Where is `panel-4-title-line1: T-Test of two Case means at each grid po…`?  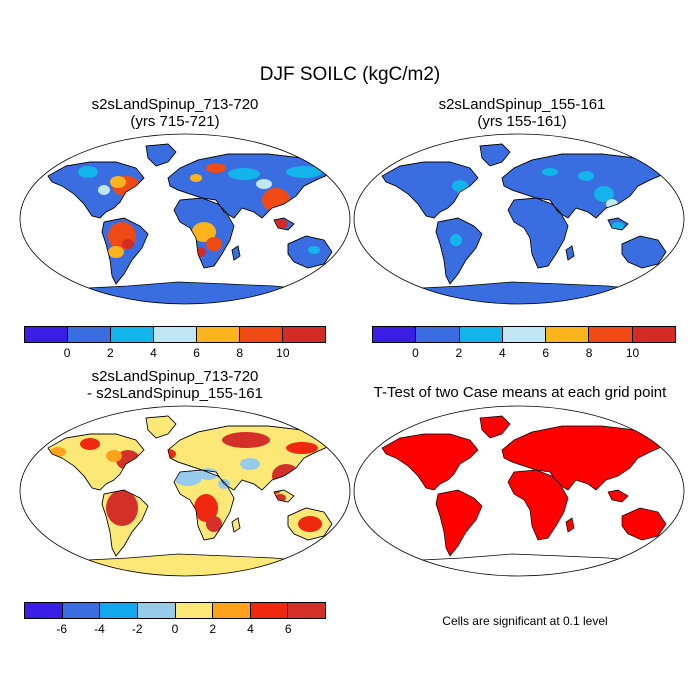 panel-4-title-line1: T-Test of two Case means at each grid po… is located at coordinates (520, 392).